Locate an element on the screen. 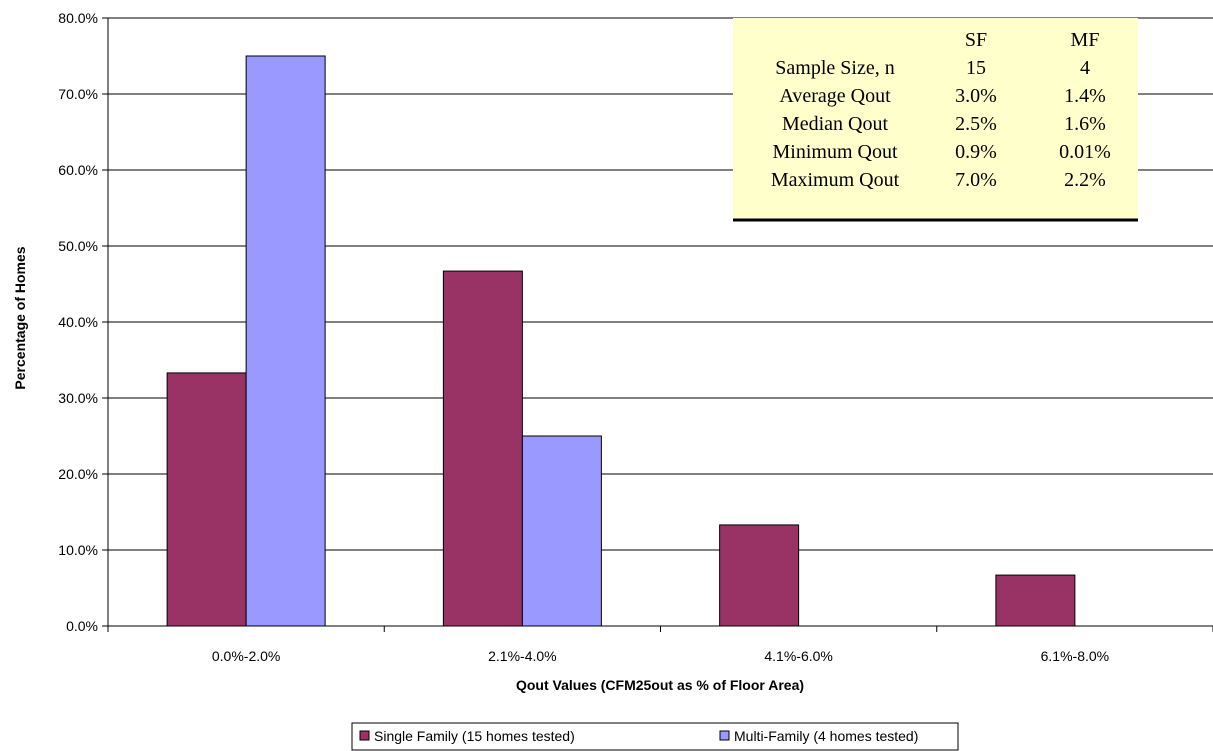  stats-cell: 1.4% is located at coordinates (1085, 96).